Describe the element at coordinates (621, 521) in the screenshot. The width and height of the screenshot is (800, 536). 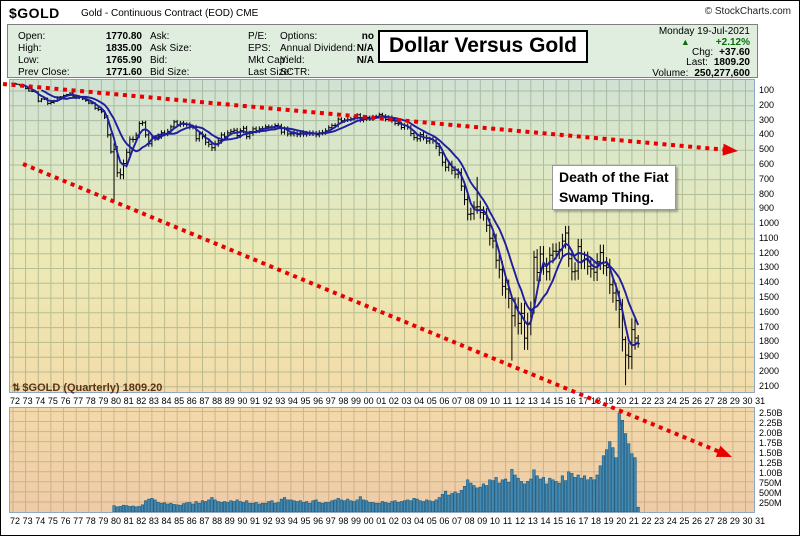
I see `year-tick-label: 20` at that location.